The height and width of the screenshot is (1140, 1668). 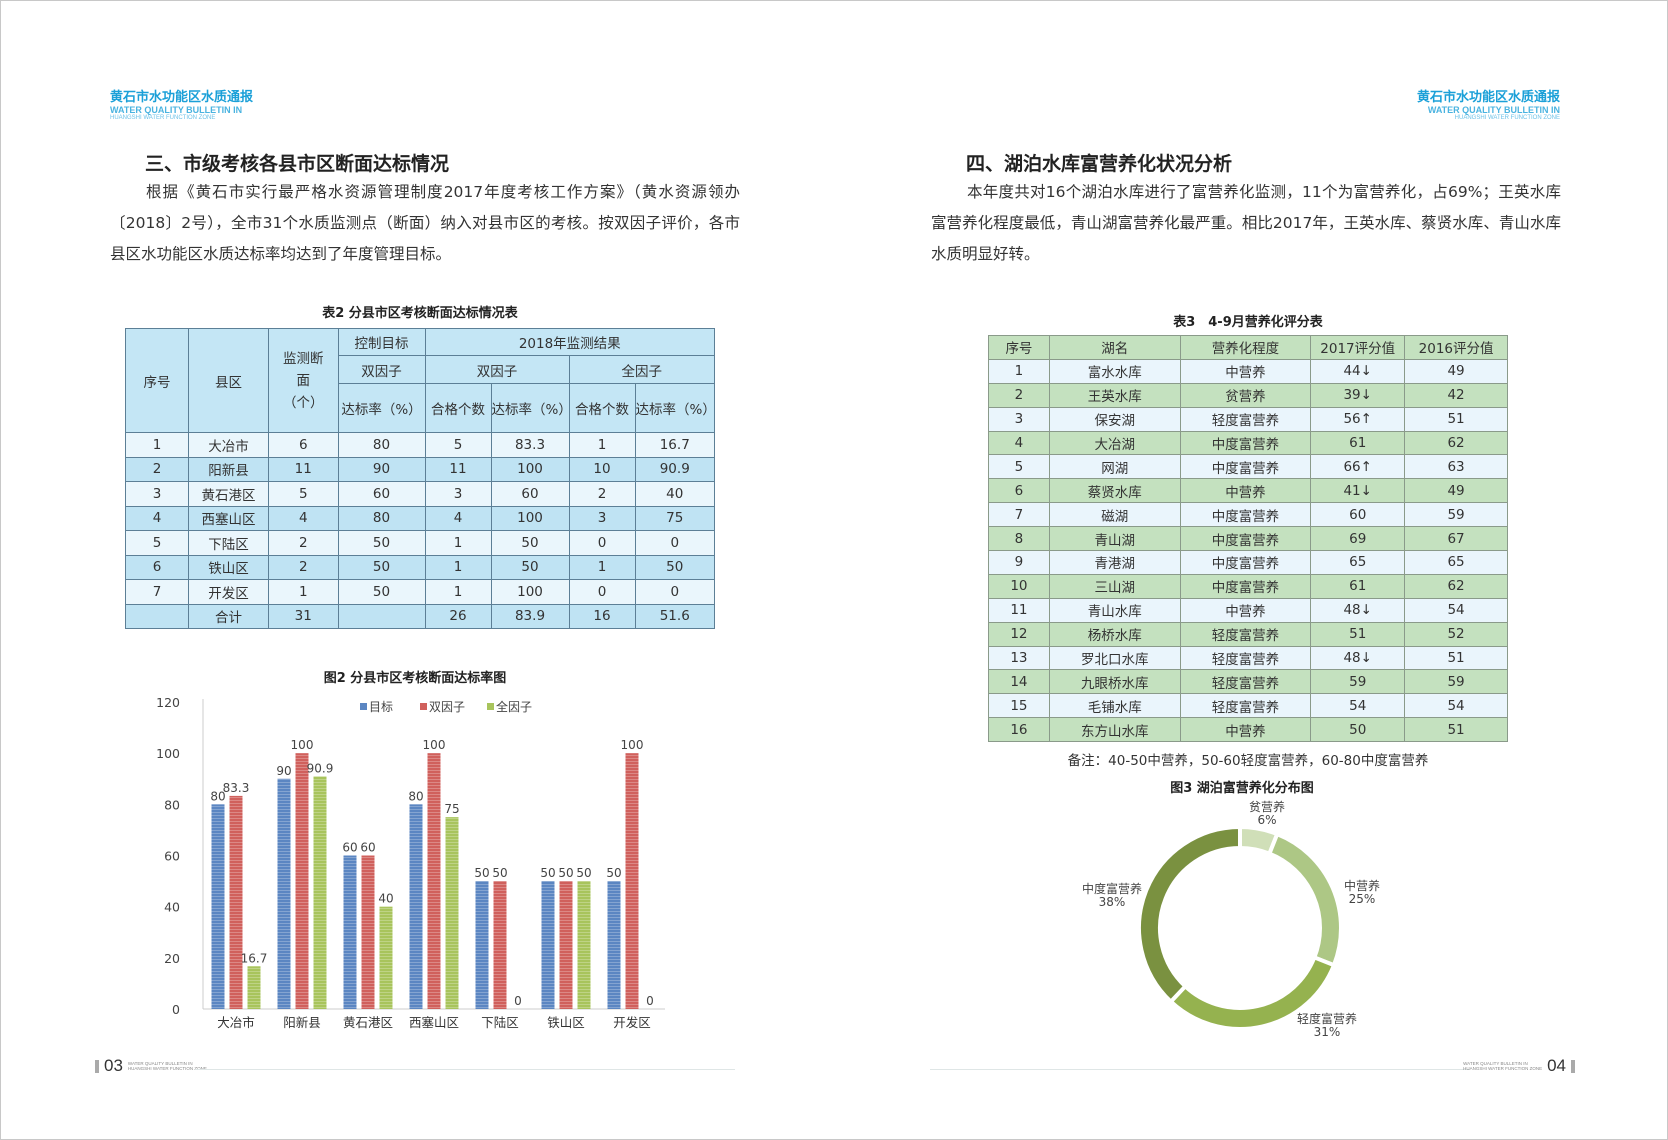 What do you see at coordinates (1019, 634) in the screenshot?
I see `table-cell: 12` at bounding box center [1019, 634].